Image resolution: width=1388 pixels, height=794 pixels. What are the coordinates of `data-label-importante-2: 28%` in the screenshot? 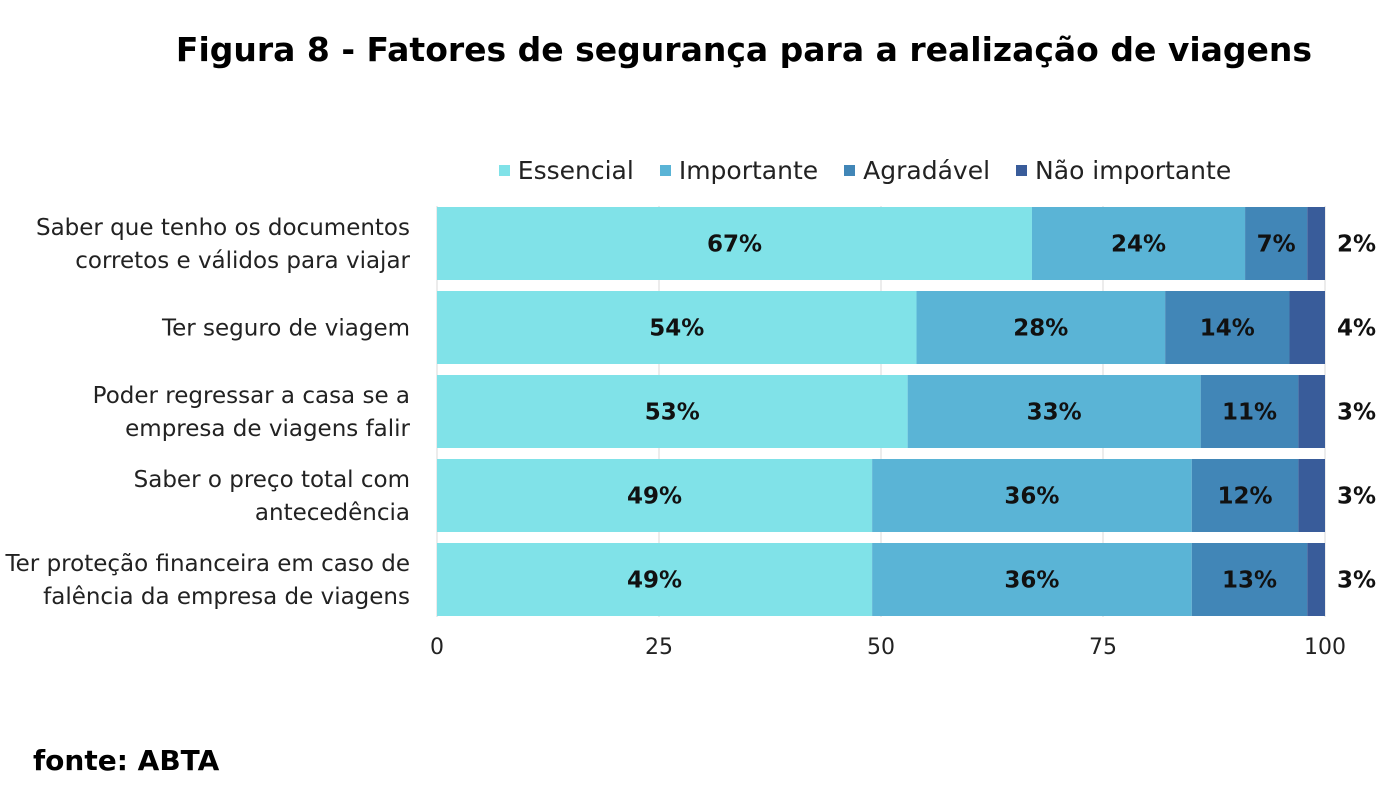 It's located at (1040, 329).